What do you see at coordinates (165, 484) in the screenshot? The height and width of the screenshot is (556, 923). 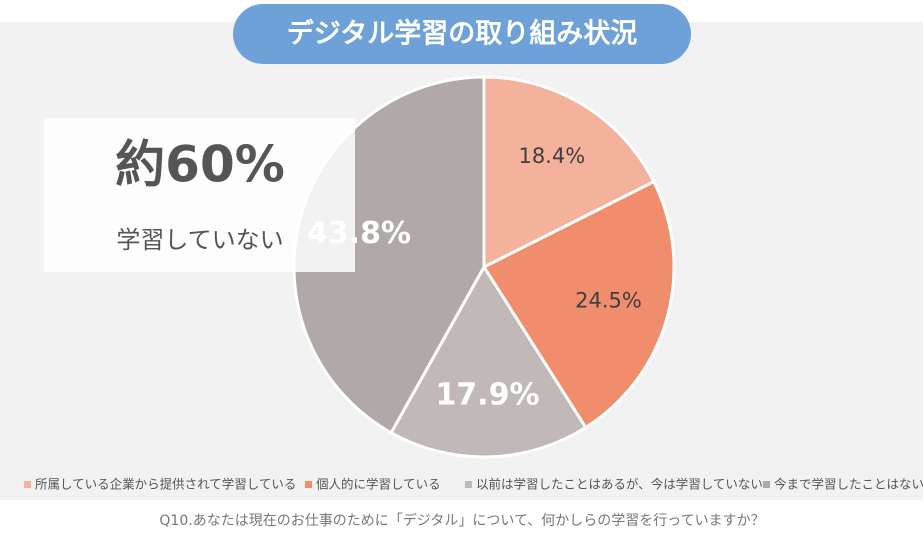 I see `legend-label: 所属している企業から提供されて学習している` at bounding box center [165, 484].